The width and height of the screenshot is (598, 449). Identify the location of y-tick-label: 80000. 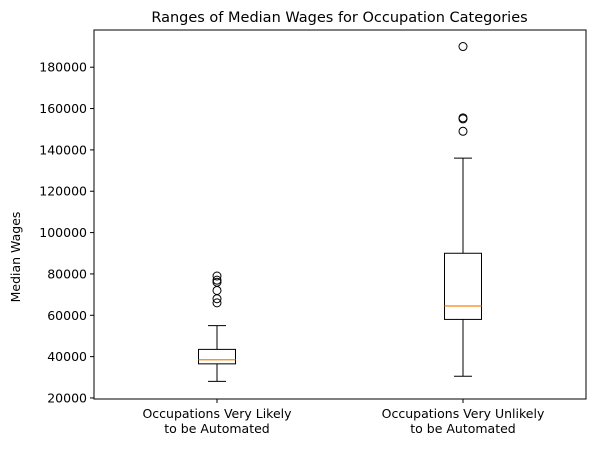
(67, 273).